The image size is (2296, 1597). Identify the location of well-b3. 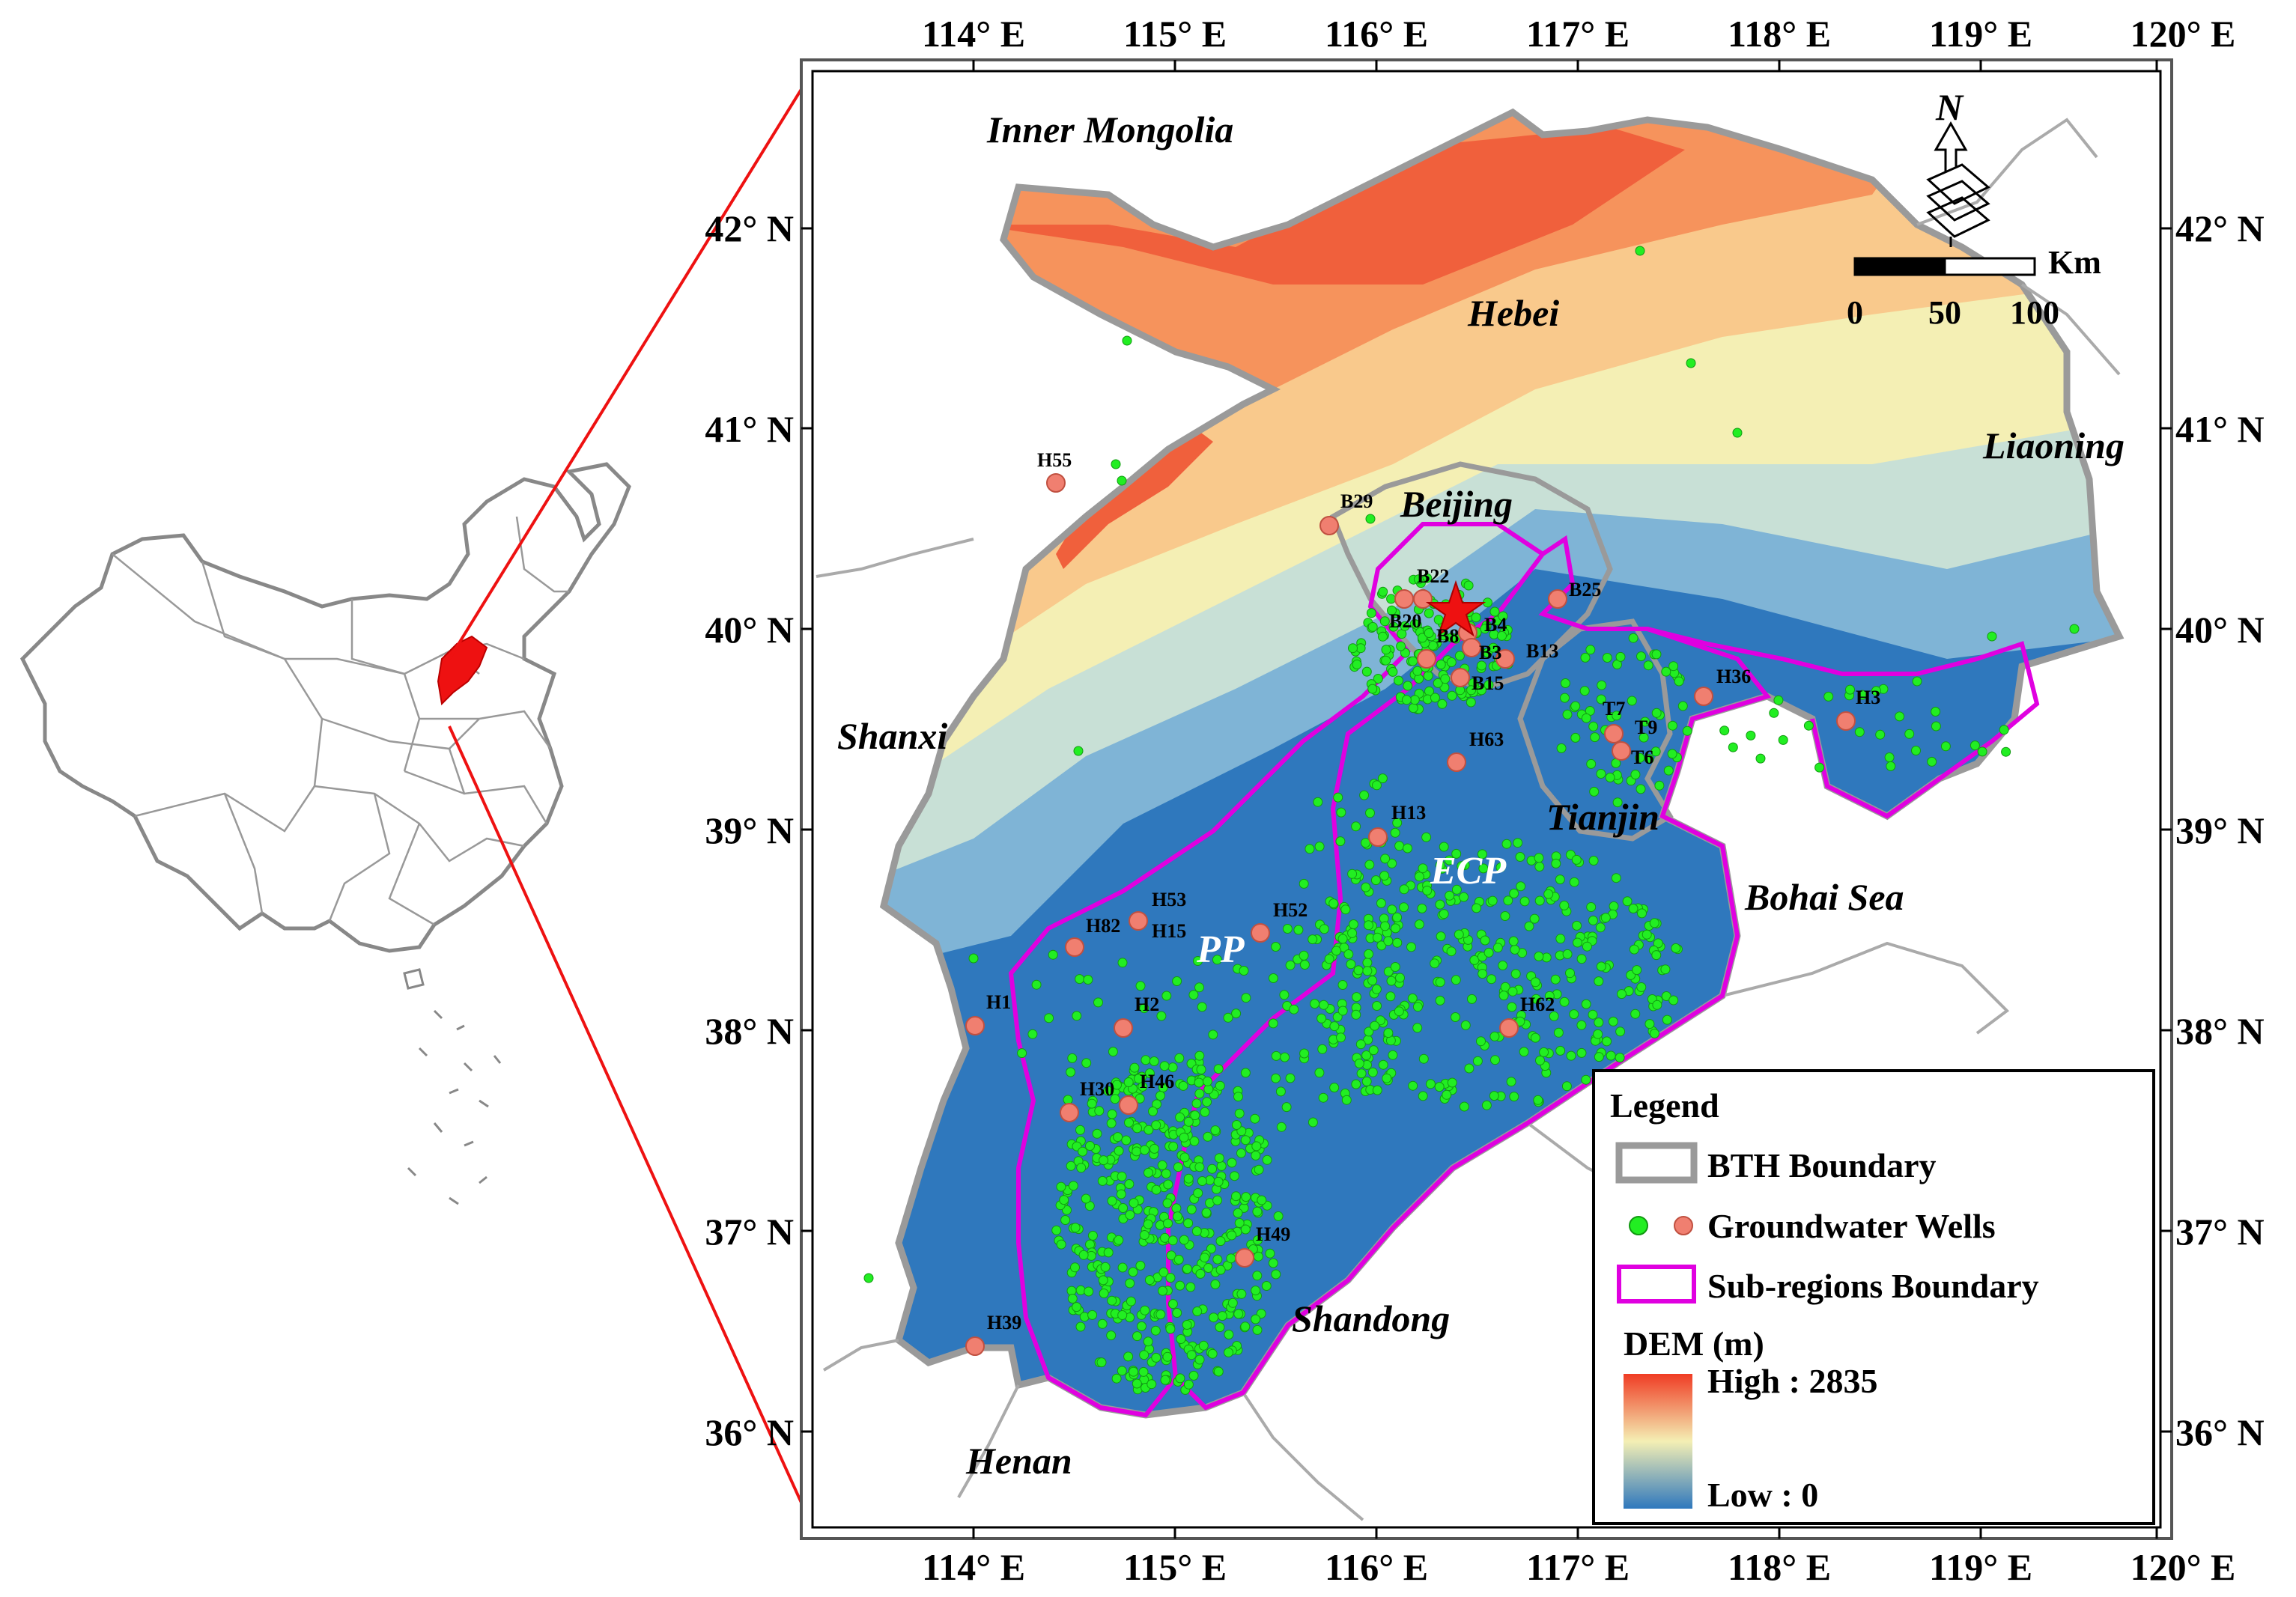
(1471, 647).